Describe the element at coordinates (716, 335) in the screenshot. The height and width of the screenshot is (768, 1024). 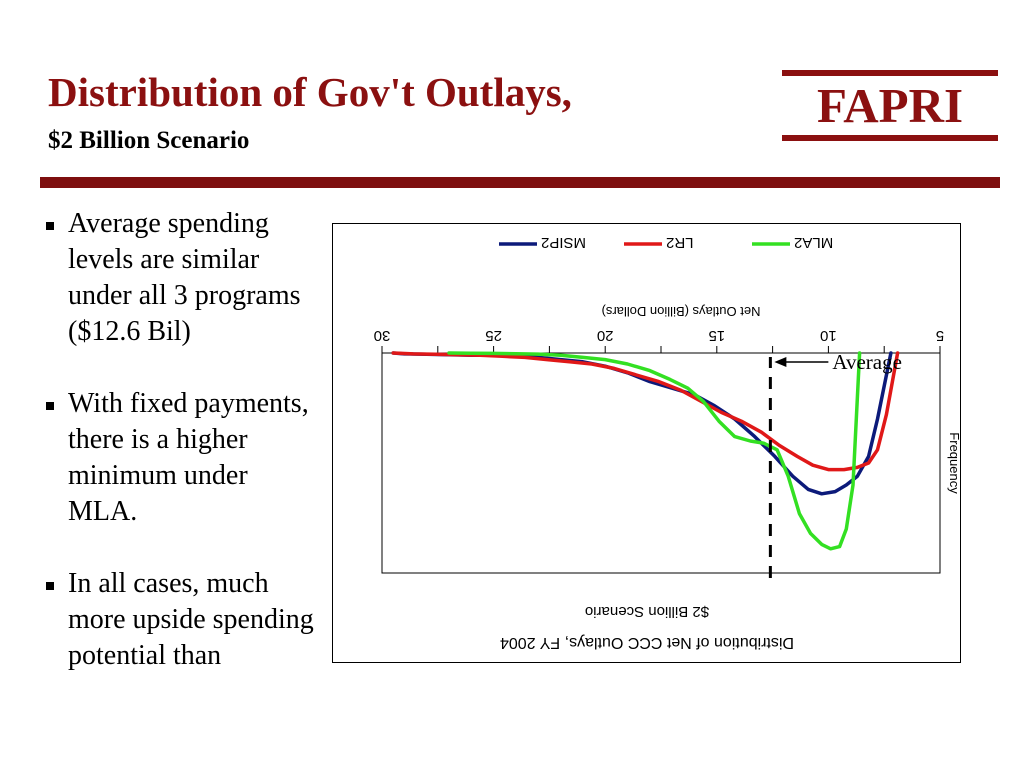
I see `x-tick-label: 15` at that location.